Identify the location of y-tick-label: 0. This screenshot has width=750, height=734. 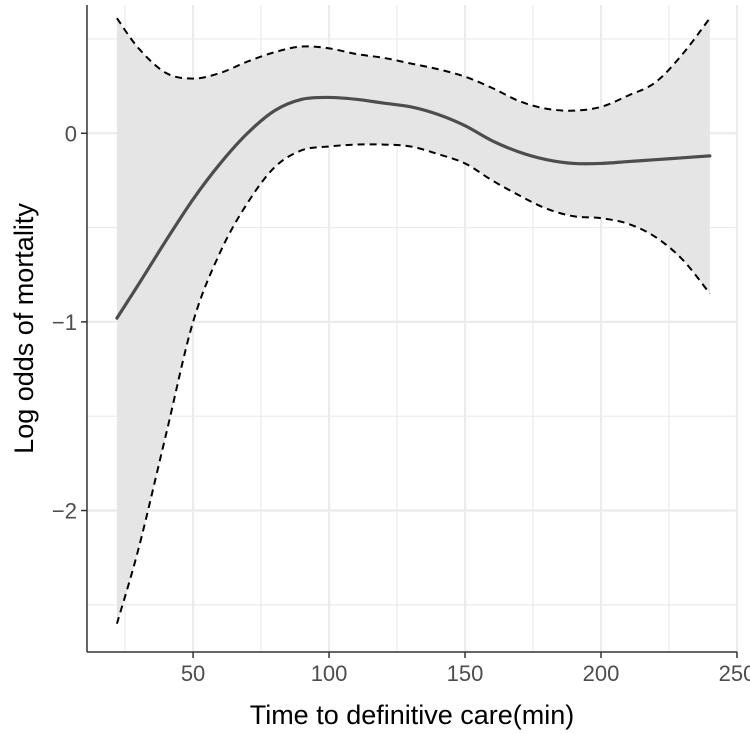
(71, 133).